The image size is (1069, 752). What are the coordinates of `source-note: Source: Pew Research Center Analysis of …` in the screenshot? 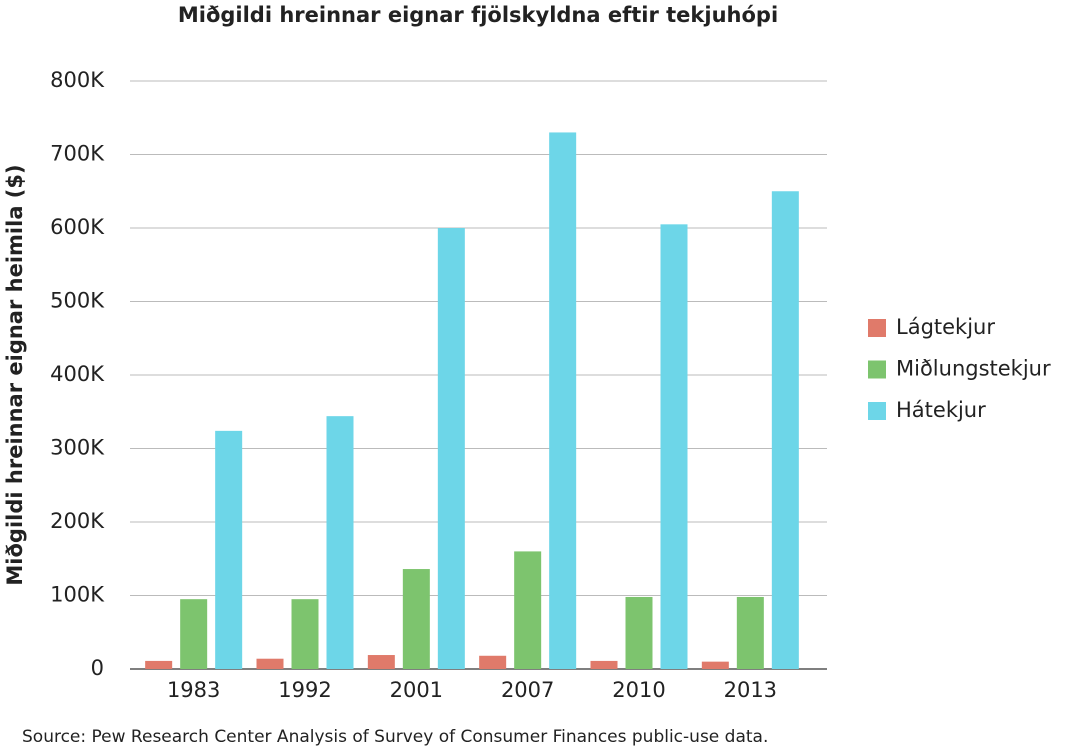 It's located at (395, 737).